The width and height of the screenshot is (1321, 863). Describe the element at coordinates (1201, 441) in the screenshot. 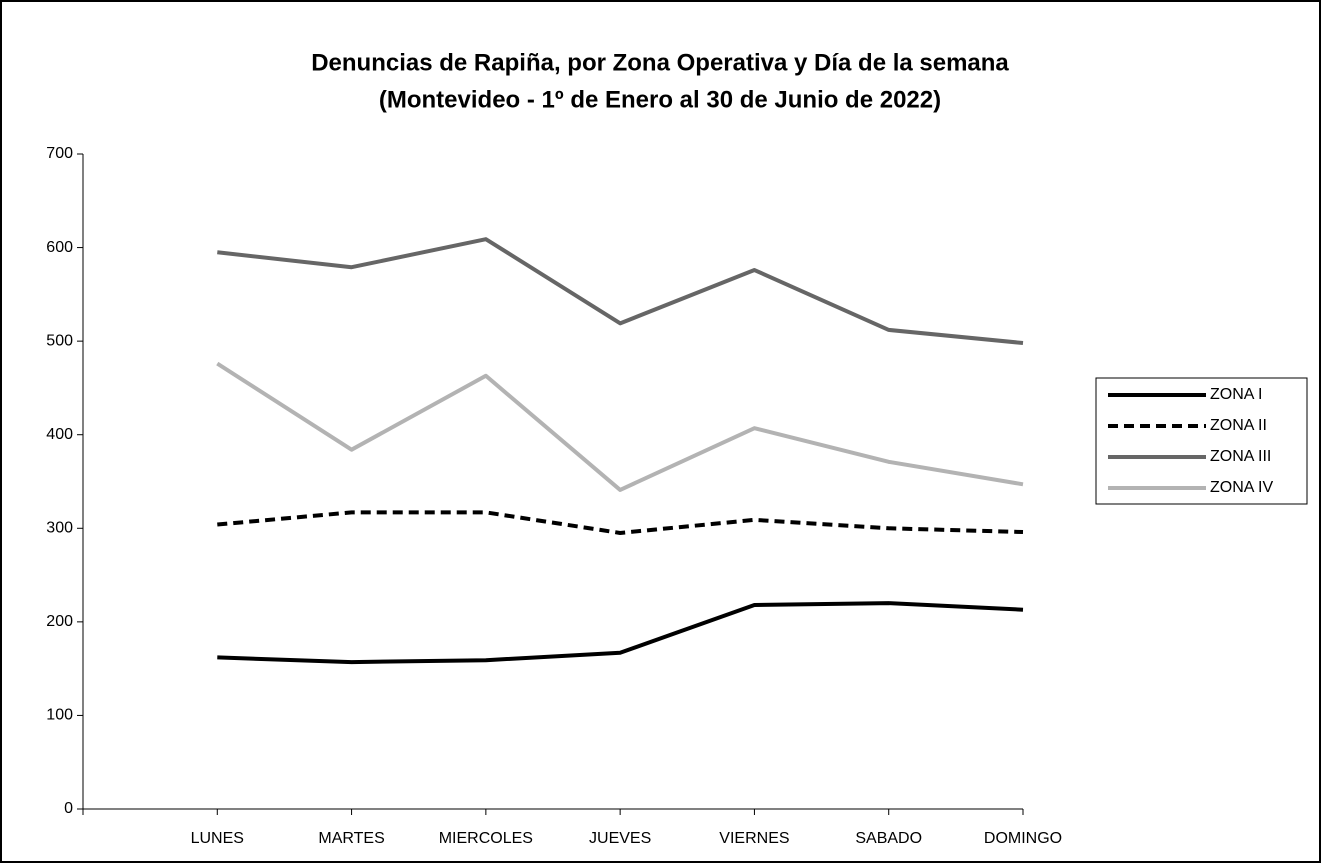

I see `legend-box` at that location.